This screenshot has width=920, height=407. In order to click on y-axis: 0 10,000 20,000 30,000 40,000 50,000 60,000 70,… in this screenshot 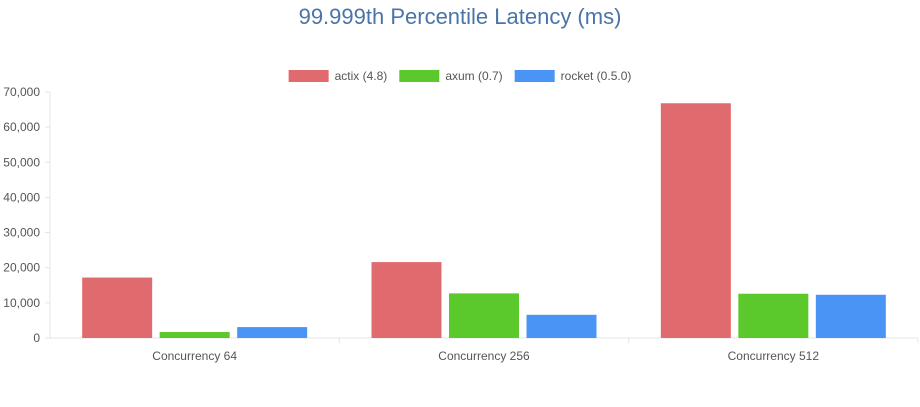, I will do `click(27, 215)`.